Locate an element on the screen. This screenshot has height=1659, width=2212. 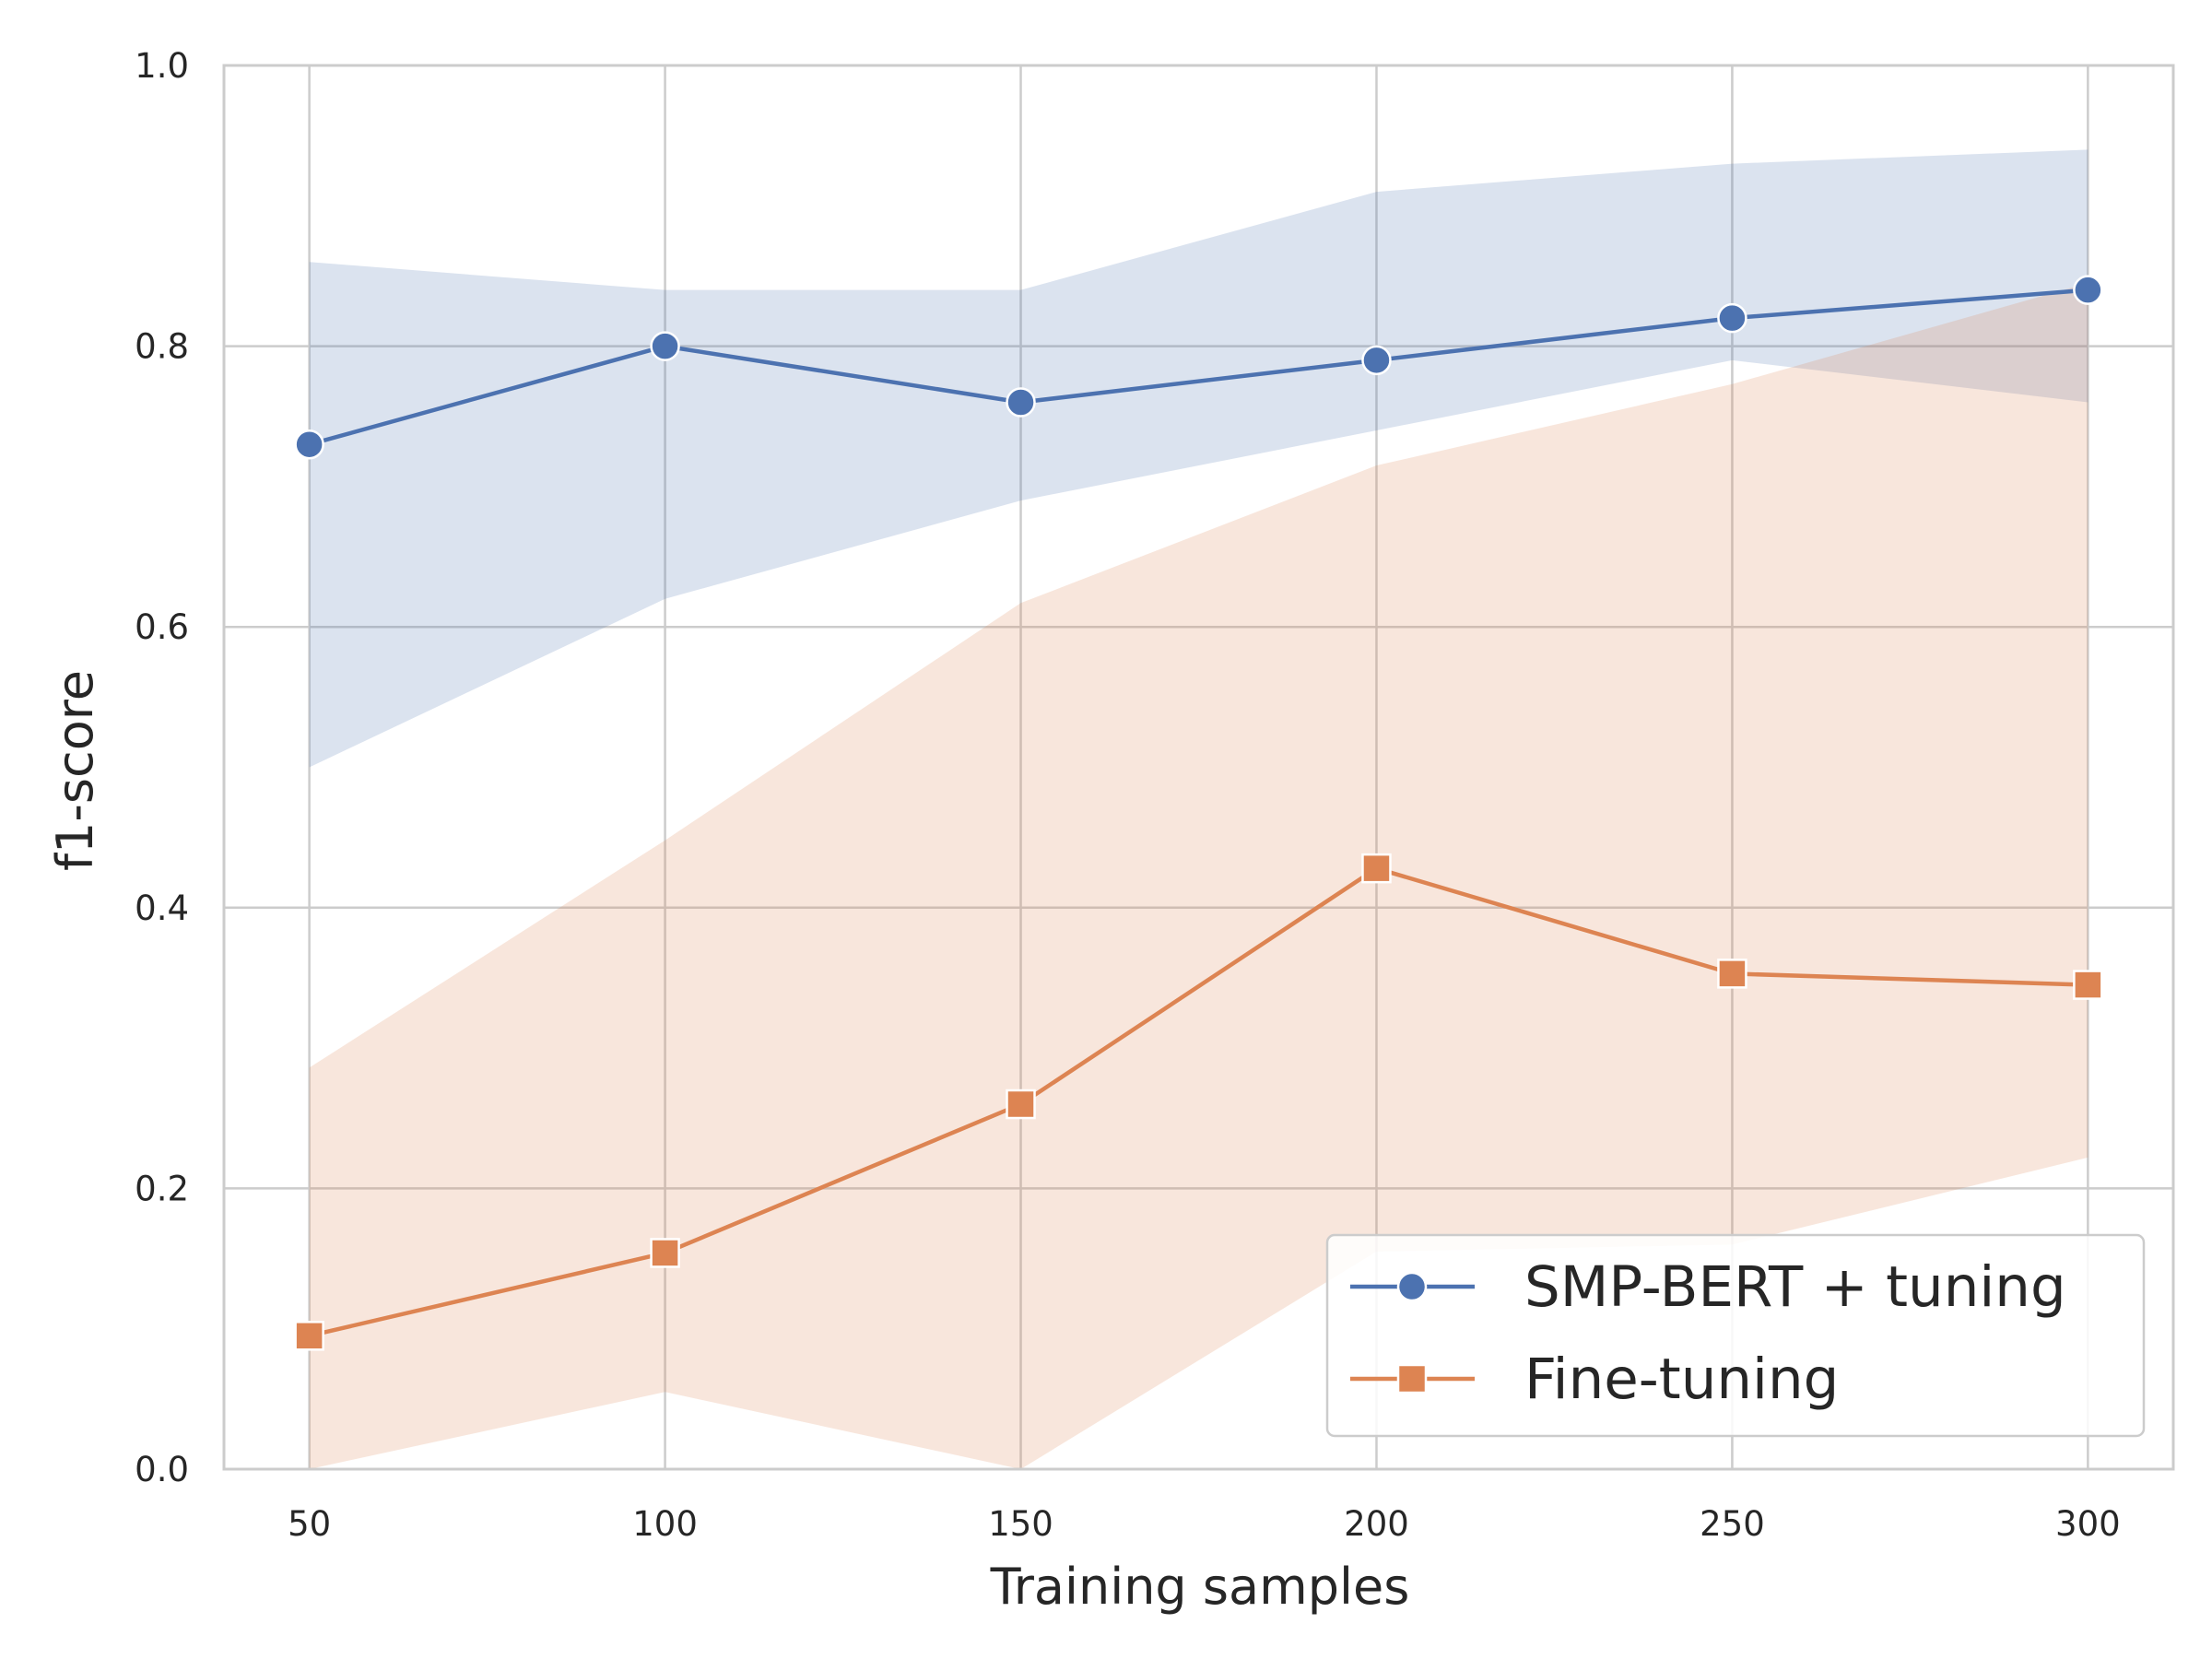
y-tick-label: 1.0 is located at coordinates (162, 66).